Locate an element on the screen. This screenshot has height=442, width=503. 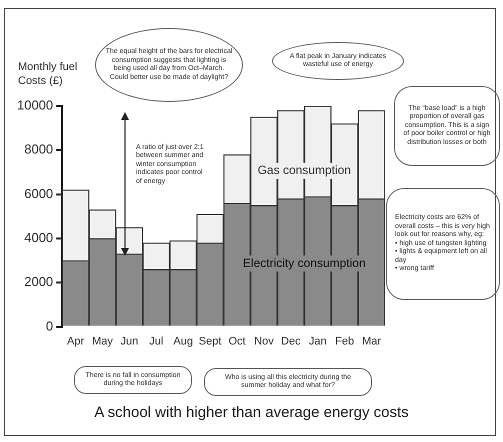
series-label: Gas consumption is located at coordinates (304, 170).